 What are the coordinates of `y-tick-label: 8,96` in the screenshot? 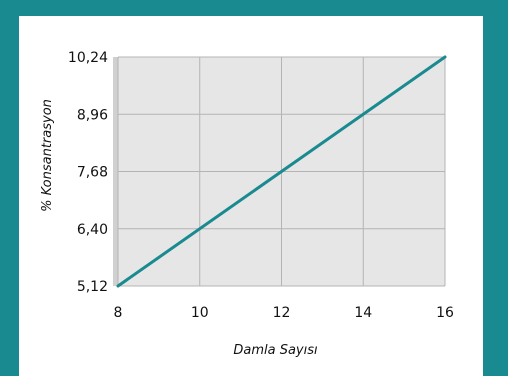 It's located at (92, 115).